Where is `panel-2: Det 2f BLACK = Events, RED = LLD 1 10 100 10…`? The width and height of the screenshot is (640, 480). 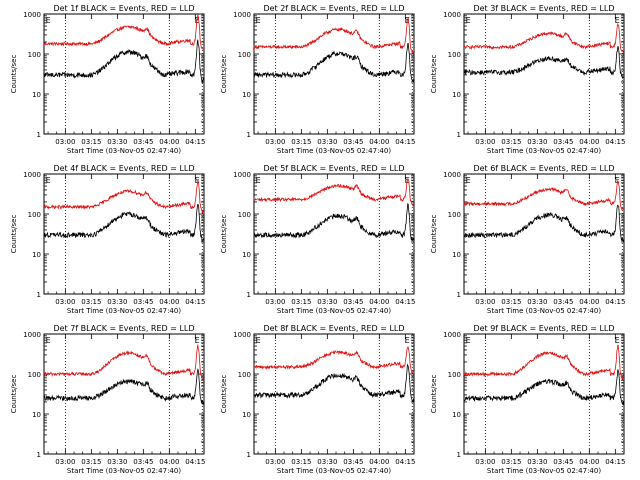 panel-2: Det 2f BLACK = Events, RED = LLD 1 10 100 10… is located at coordinates (317, 79).